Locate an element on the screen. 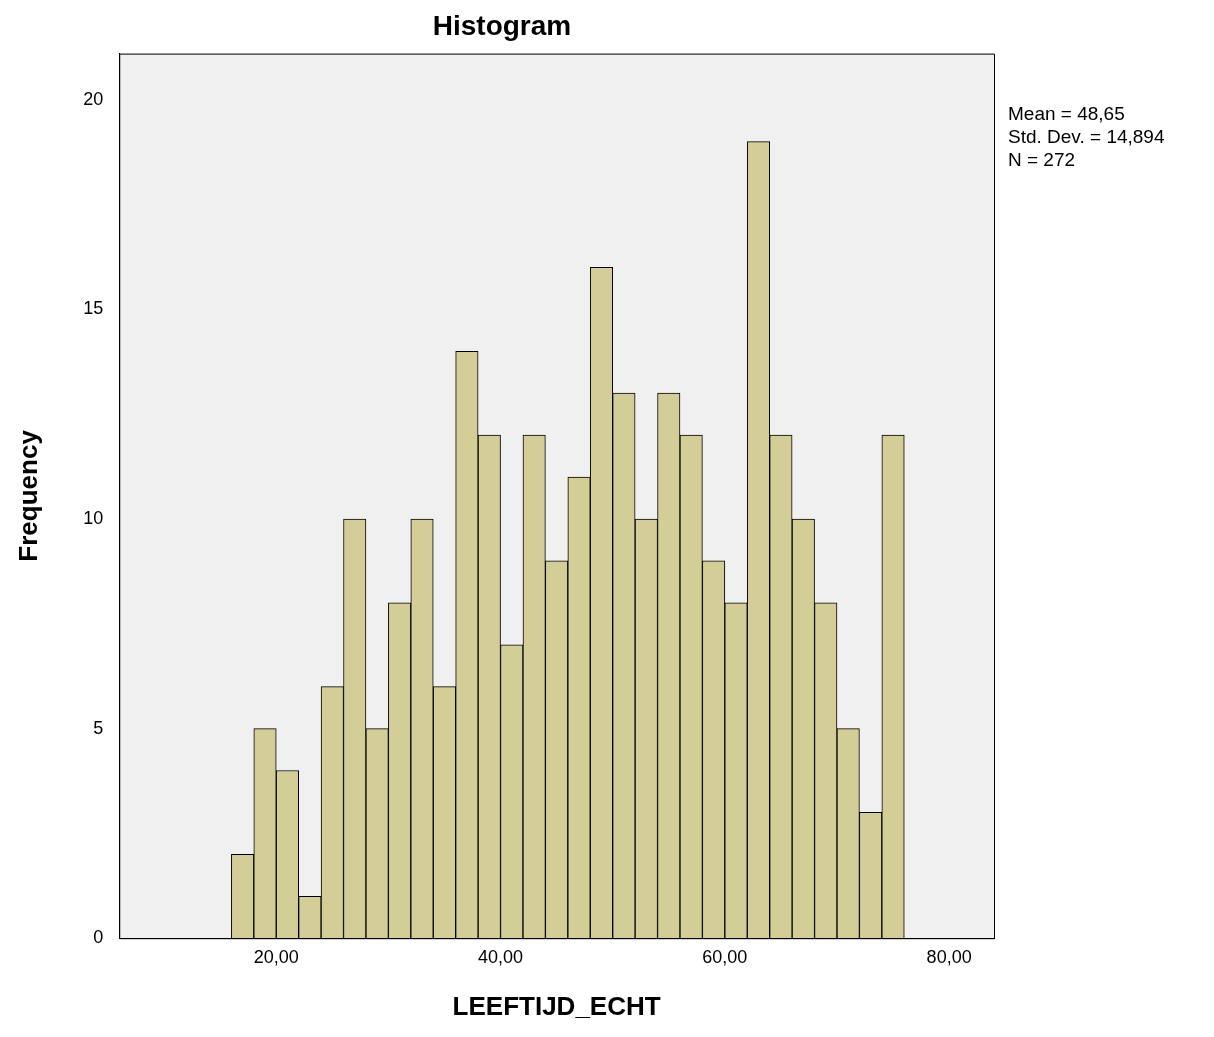  x-tick-label: 80,00 is located at coordinates (949, 956).